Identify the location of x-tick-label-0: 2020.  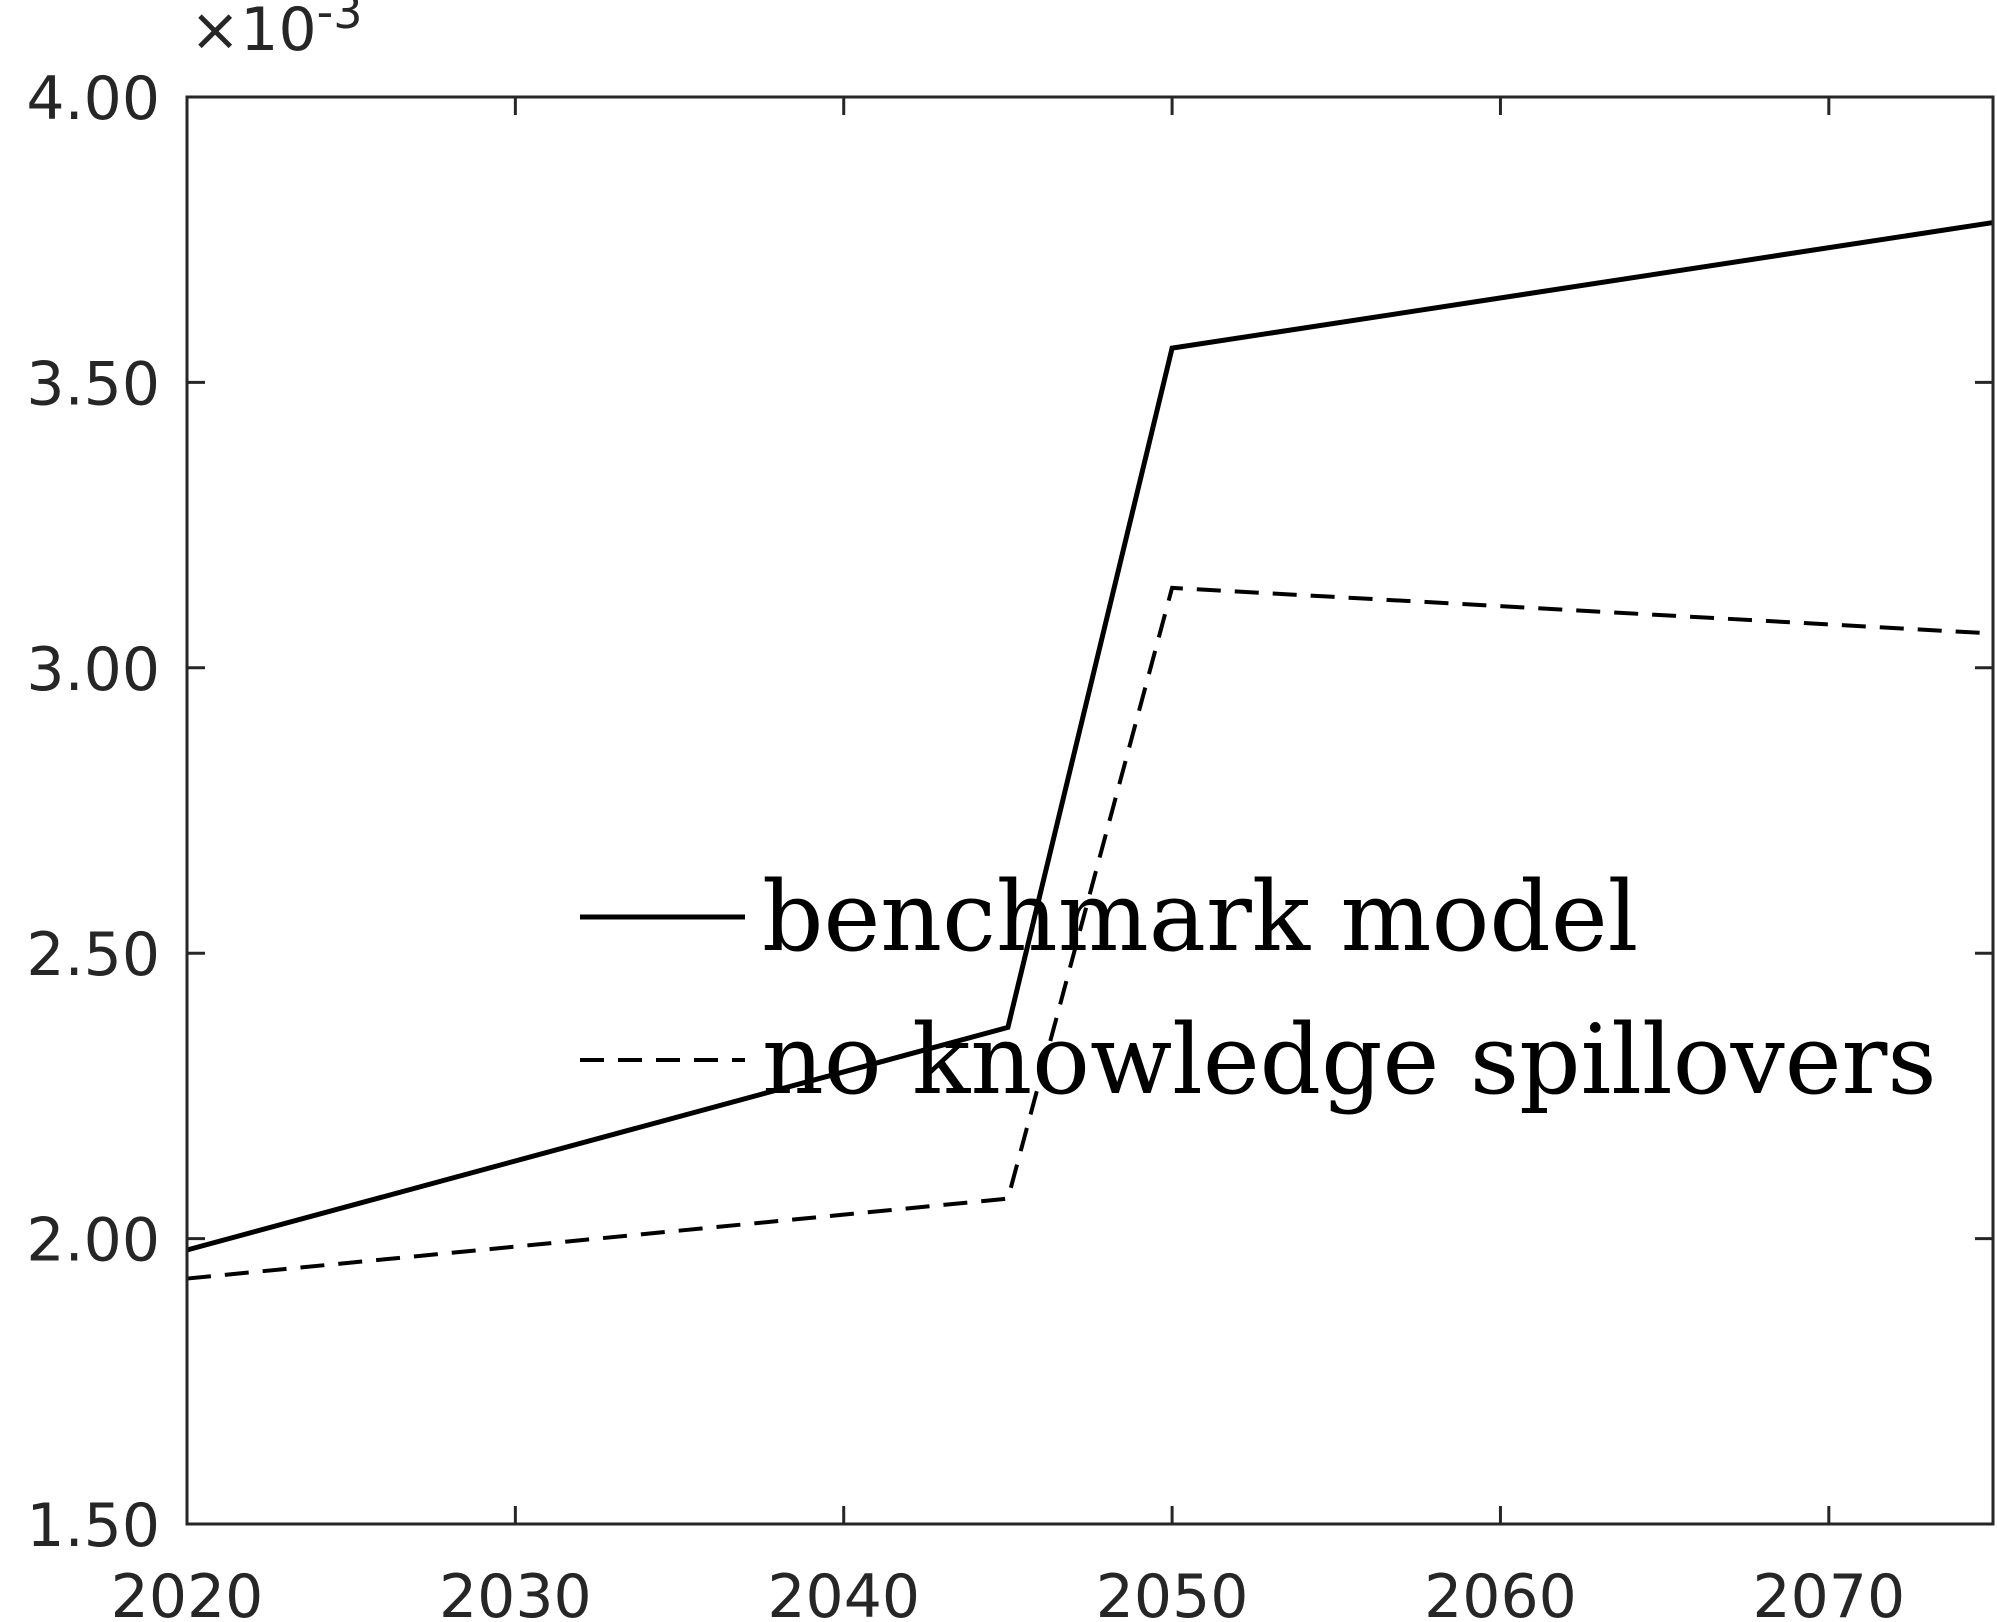
(187, 1592).